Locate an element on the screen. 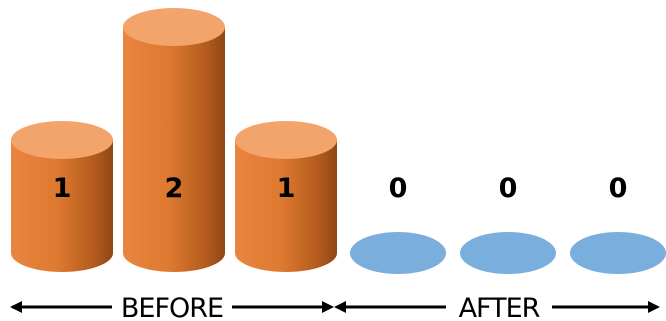  before-label: BEFORE is located at coordinates (172, 307).